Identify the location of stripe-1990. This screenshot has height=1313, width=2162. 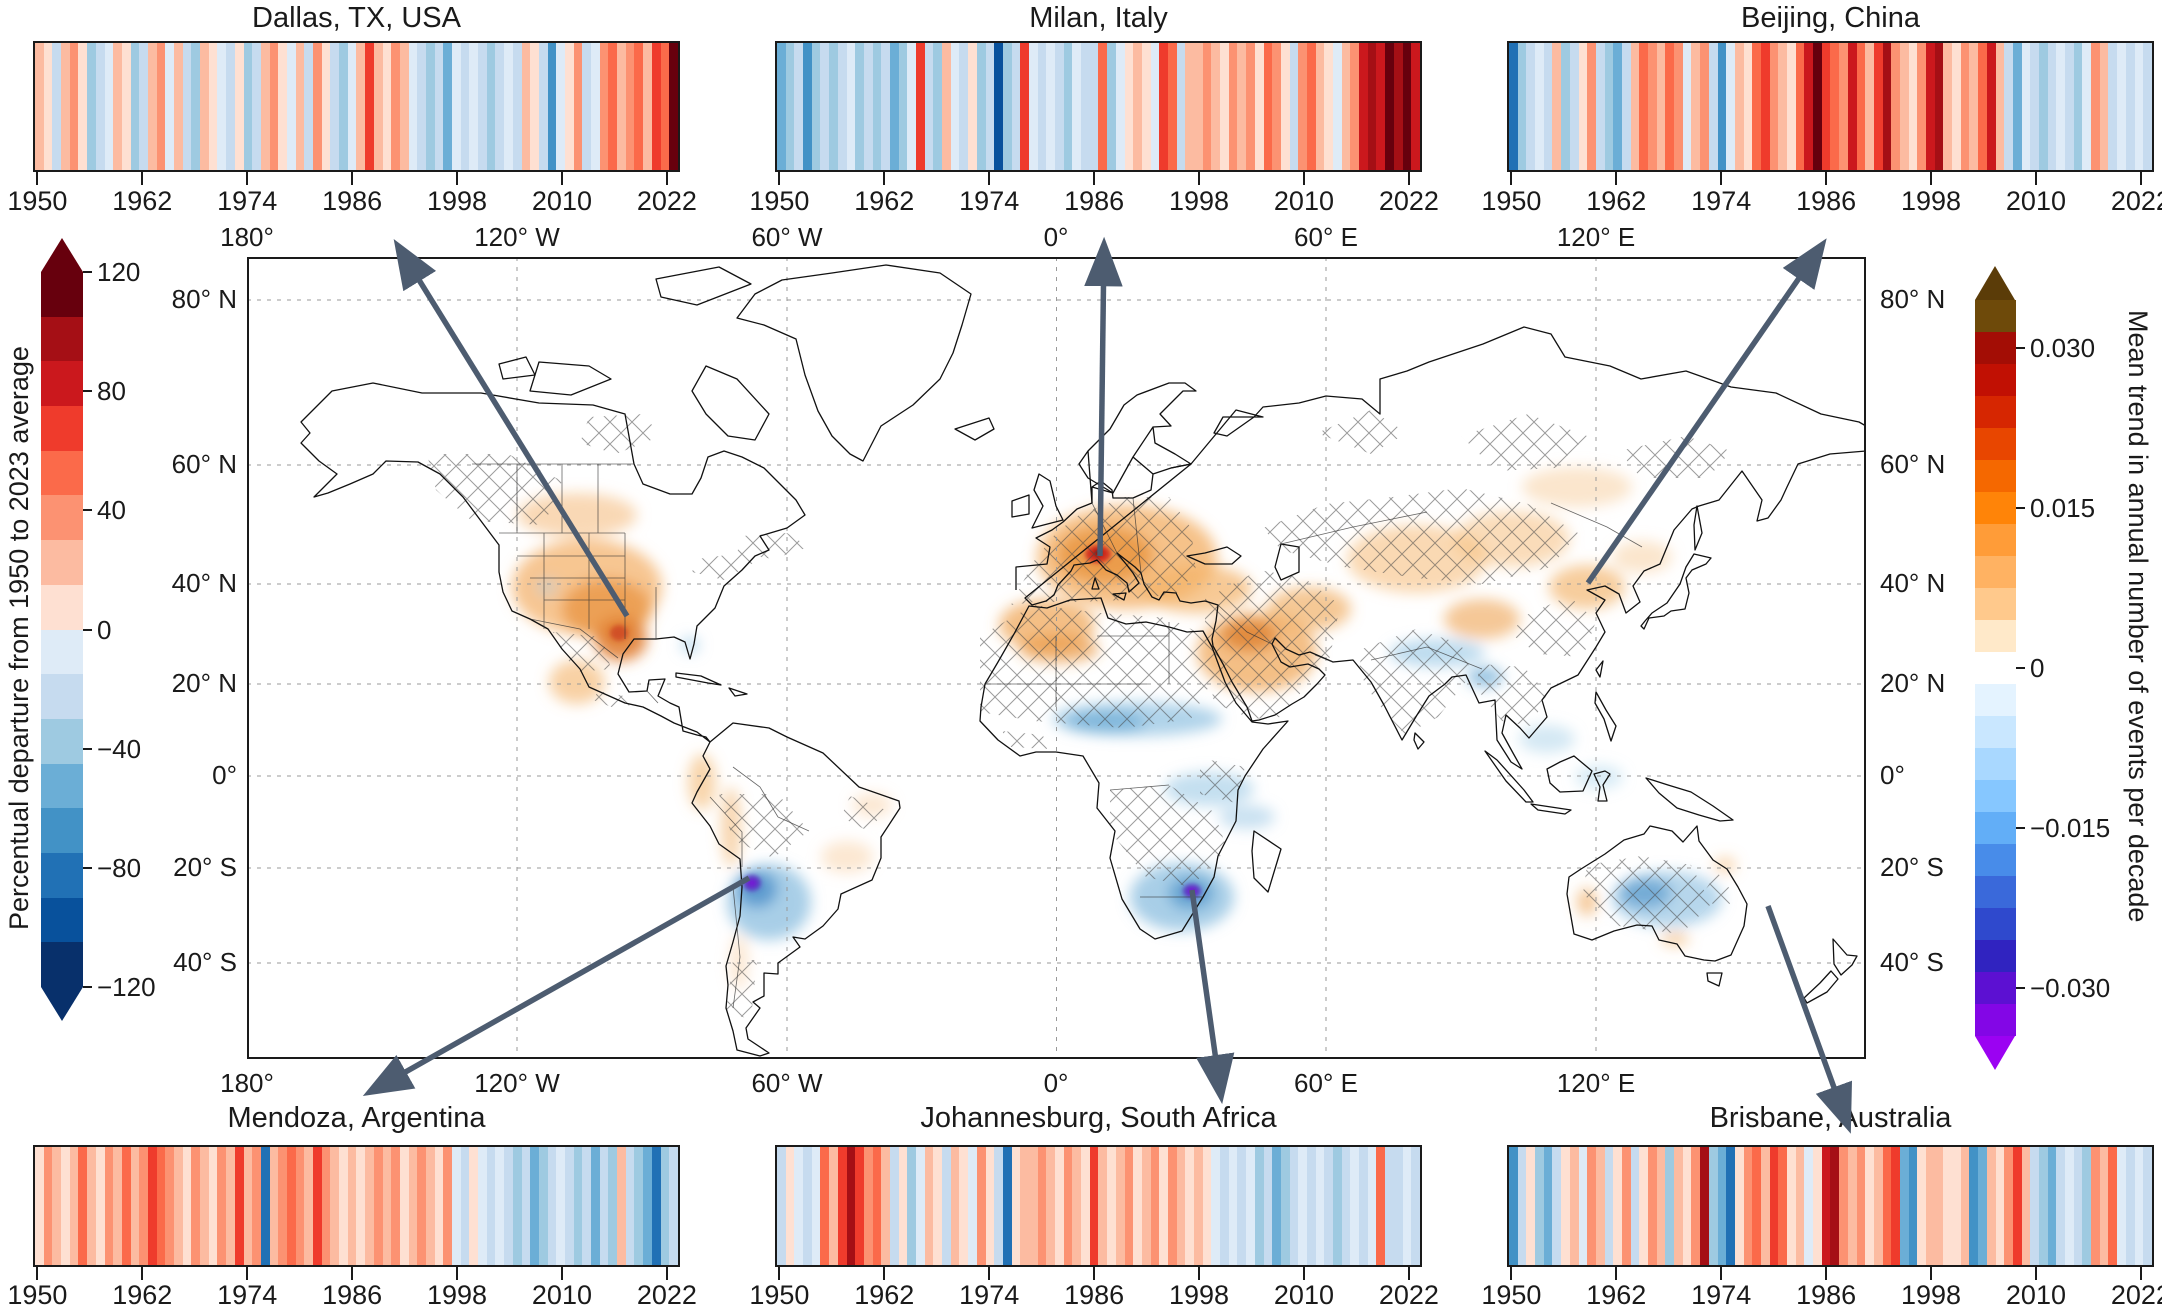
(387, 1206).